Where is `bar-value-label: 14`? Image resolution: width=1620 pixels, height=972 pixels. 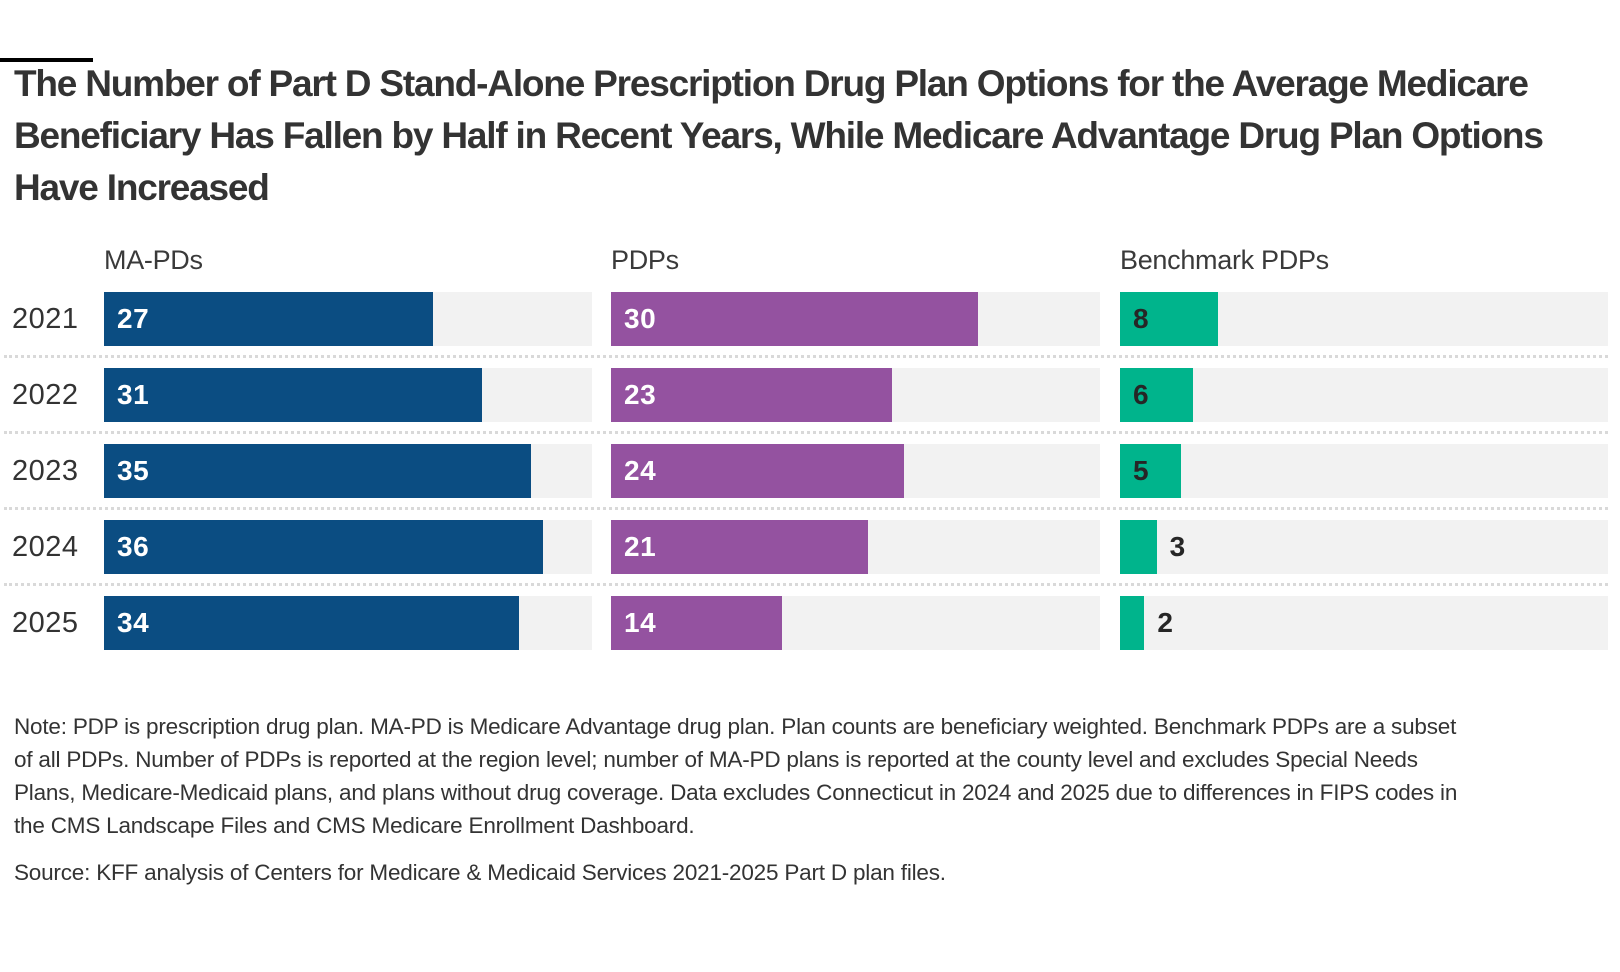
bar-value-label: 14 is located at coordinates (640, 622).